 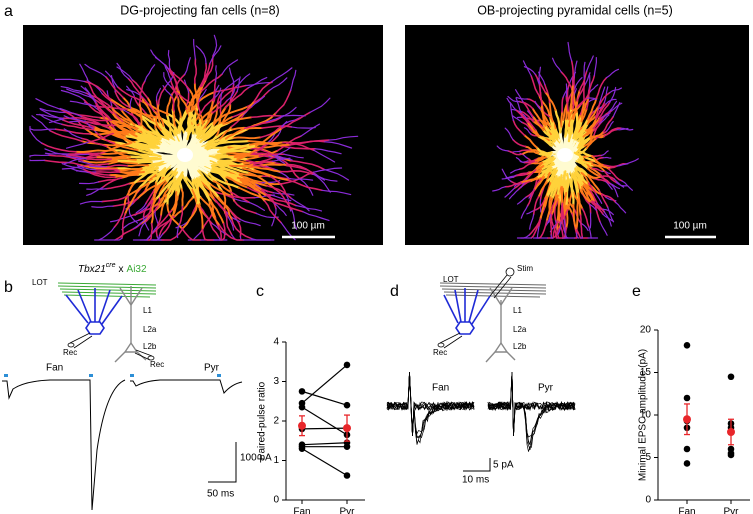 I want to click on data-point, so click(x=347, y=475).